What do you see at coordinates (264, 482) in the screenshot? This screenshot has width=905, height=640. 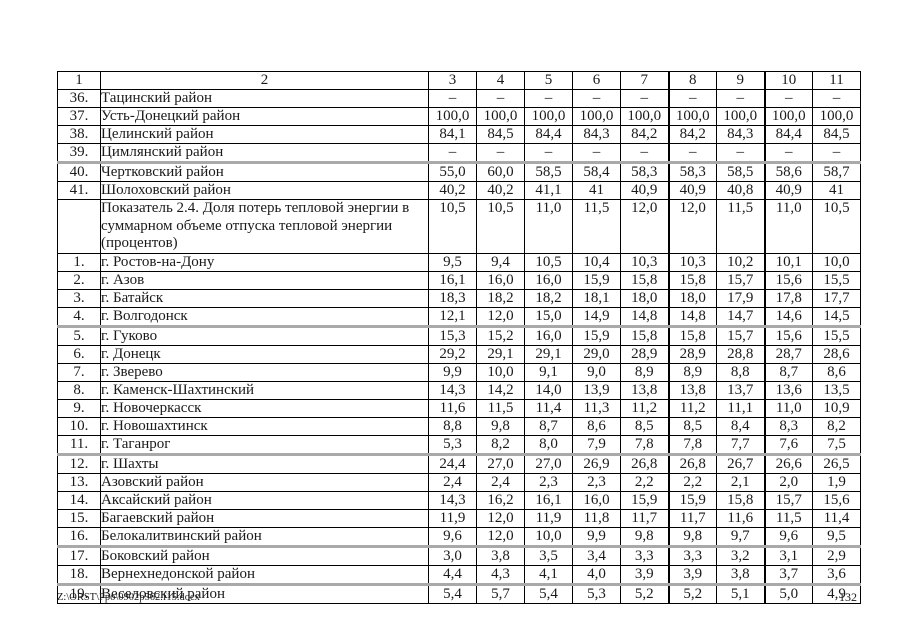 I see `row-name-cell: Азовский район` at bounding box center [264, 482].